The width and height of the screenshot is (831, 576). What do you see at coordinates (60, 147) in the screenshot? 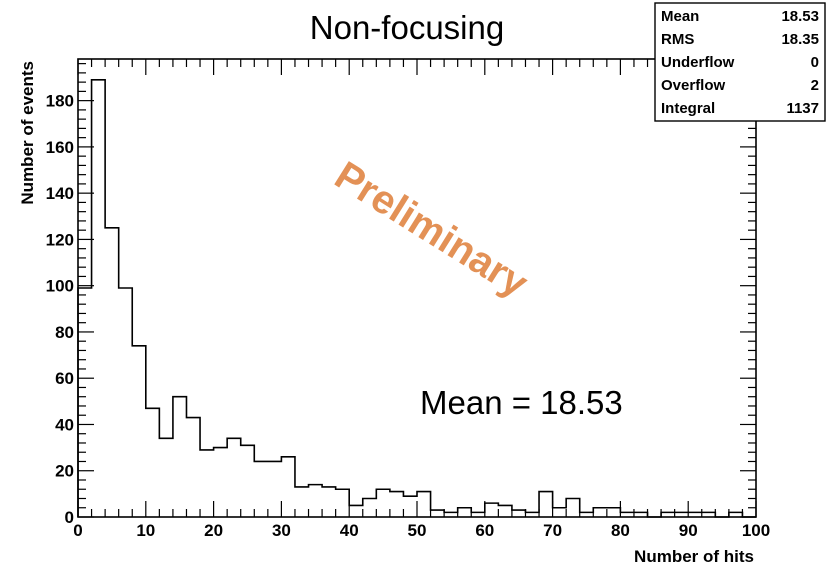
I see `y-tick-label: 160` at bounding box center [60, 147].